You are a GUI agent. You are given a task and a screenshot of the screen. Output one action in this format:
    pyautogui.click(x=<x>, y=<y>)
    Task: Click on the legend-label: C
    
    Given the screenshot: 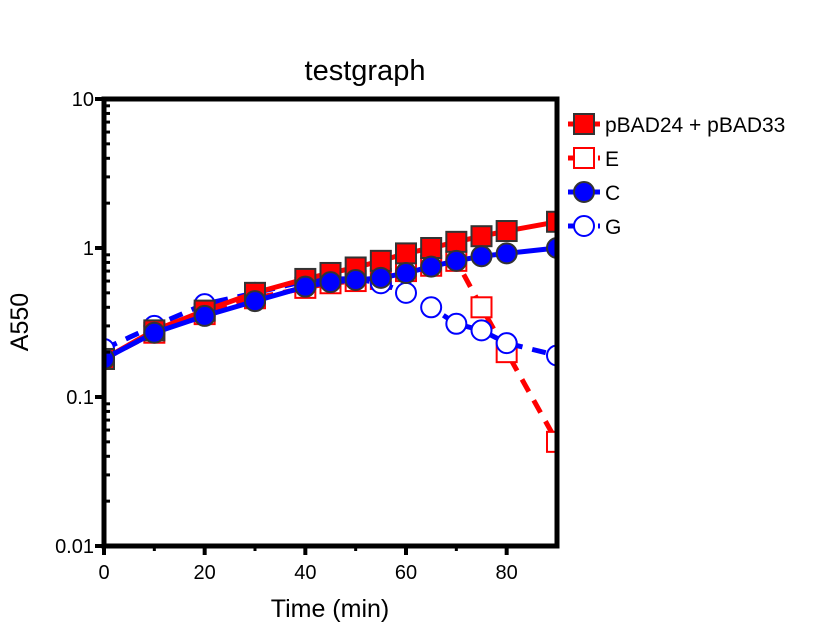 What is the action you would take?
    pyautogui.click(x=612, y=193)
    